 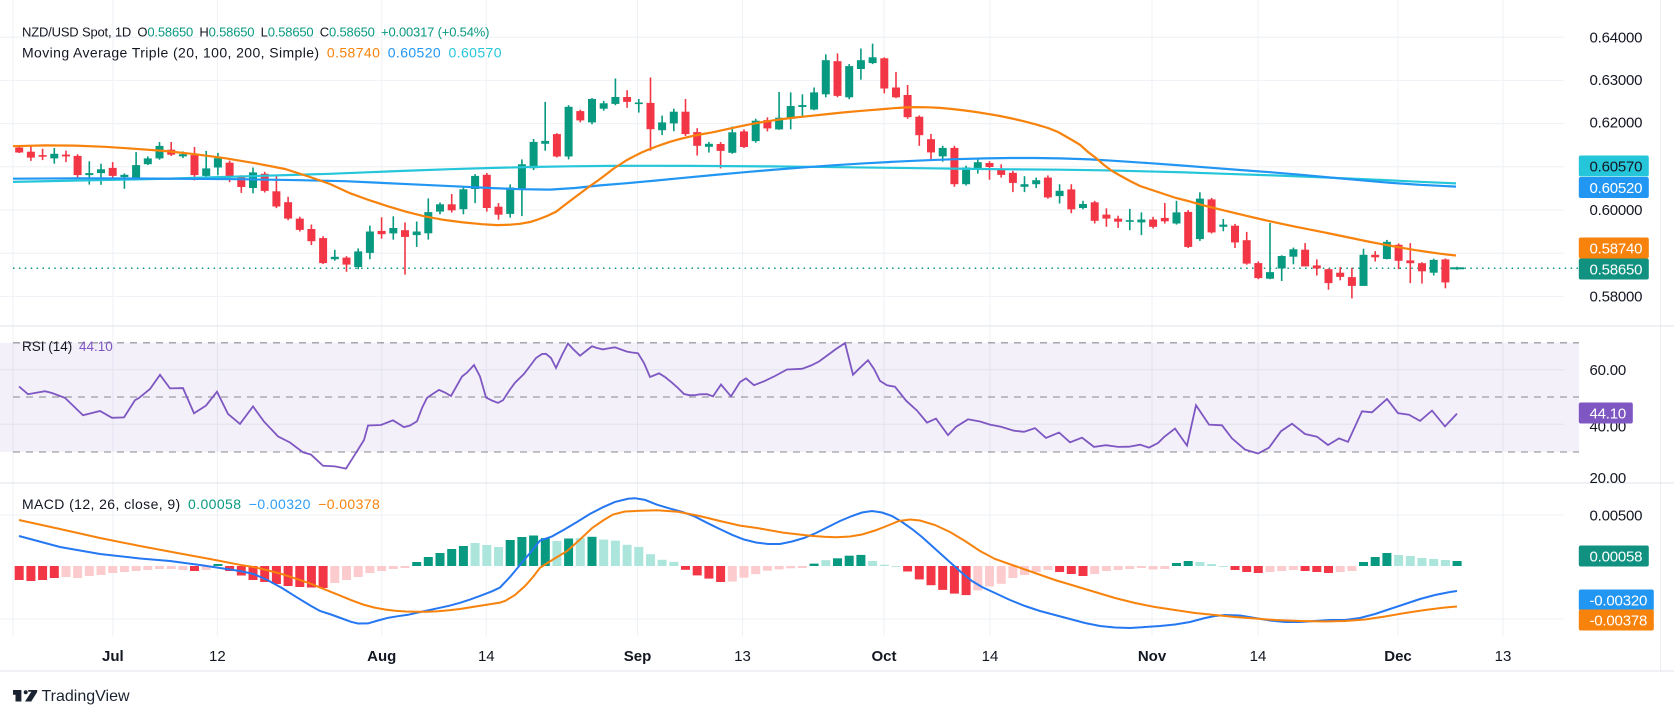 What do you see at coordinates (1616, 166) in the screenshot?
I see `svg-text: 0.60570` at bounding box center [1616, 166].